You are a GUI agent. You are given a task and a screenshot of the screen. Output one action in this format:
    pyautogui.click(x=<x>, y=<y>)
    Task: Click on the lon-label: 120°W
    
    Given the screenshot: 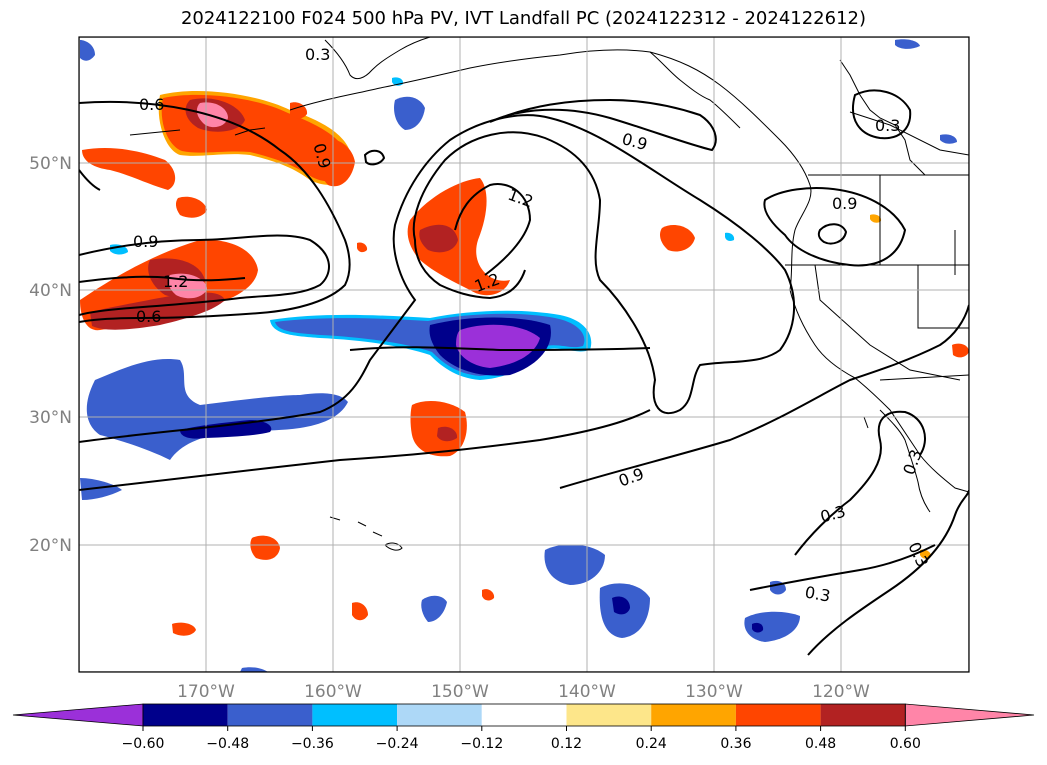 What is the action you would take?
    pyautogui.click(x=841, y=692)
    